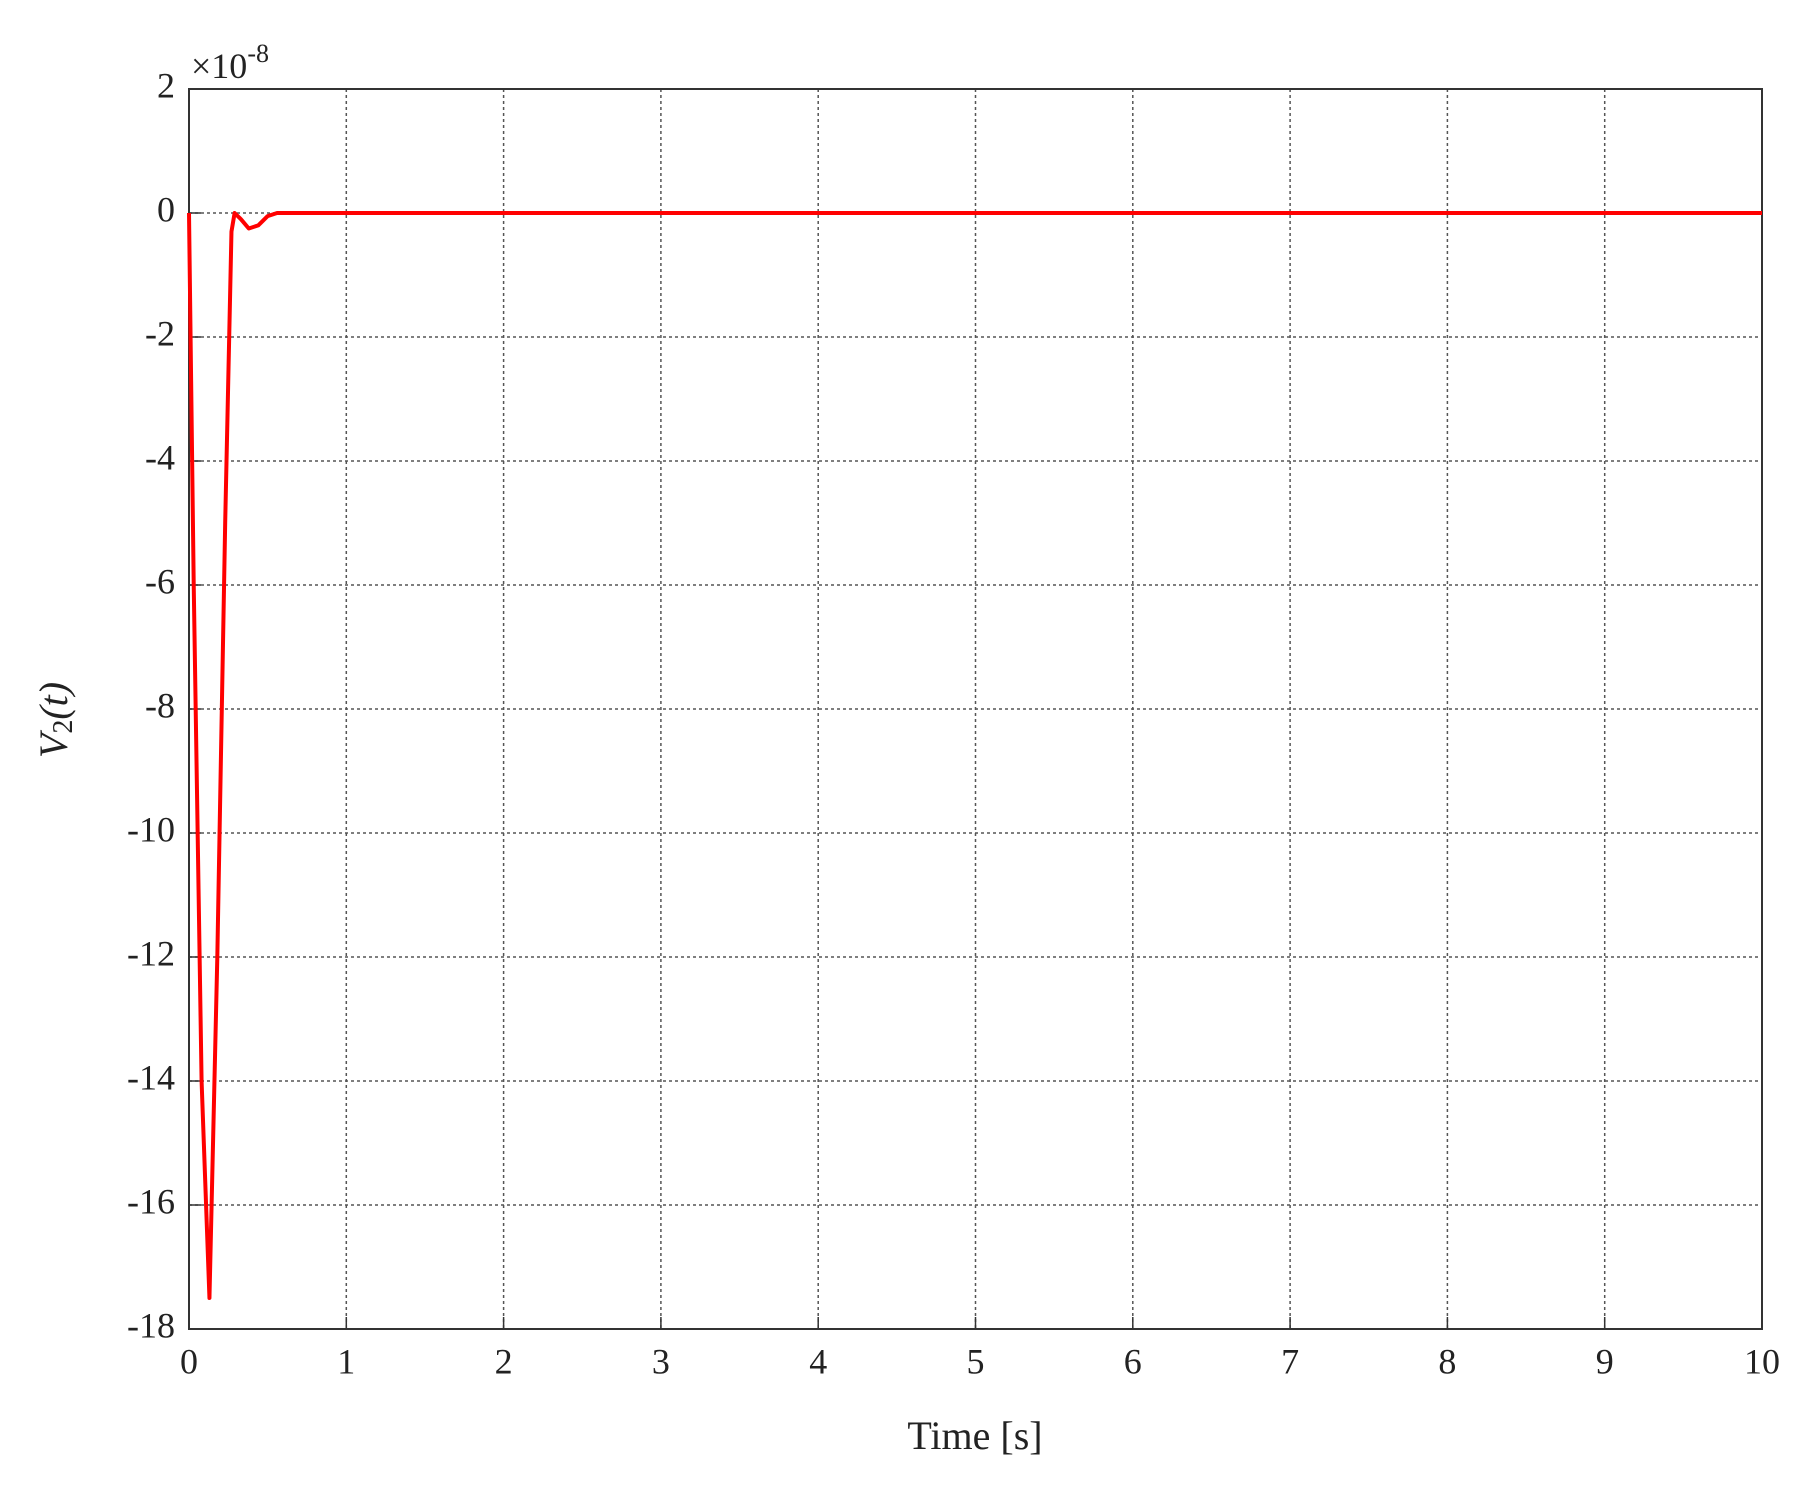 This screenshot has width=1817, height=1492. I want to click on x-axis-label: Time [s], so click(974, 1435).